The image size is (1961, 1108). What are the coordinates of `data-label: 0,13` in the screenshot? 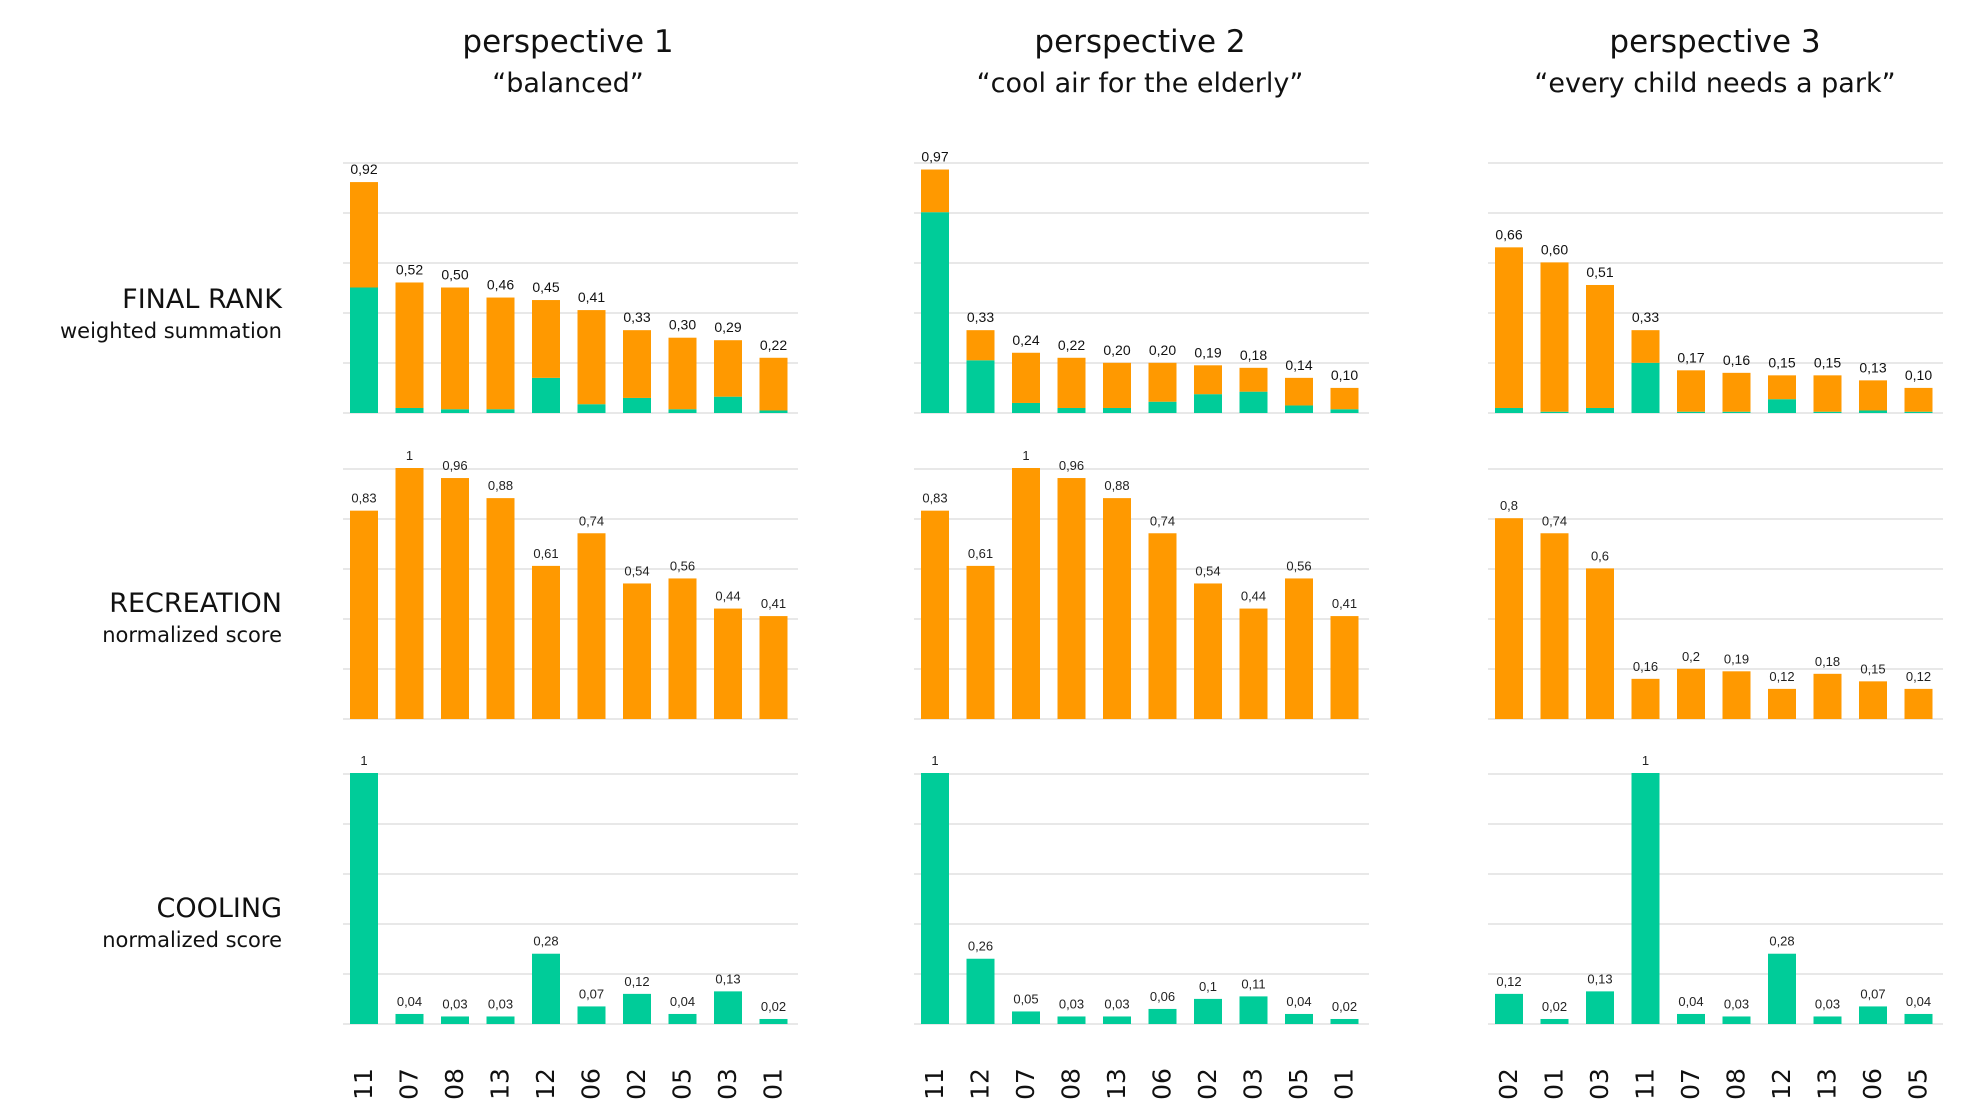 It's located at (1872, 367).